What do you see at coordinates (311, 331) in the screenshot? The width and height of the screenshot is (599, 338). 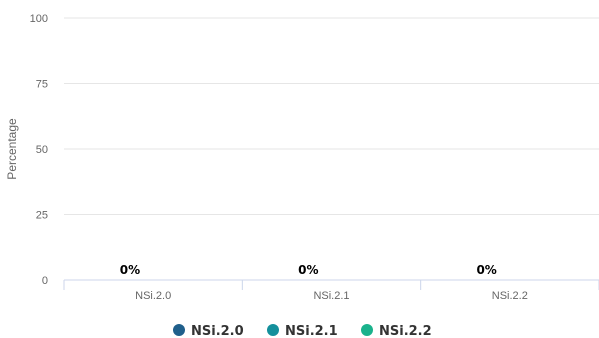 I see `legend-item-label: NSi.2.1` at bounding box center [311, 331].